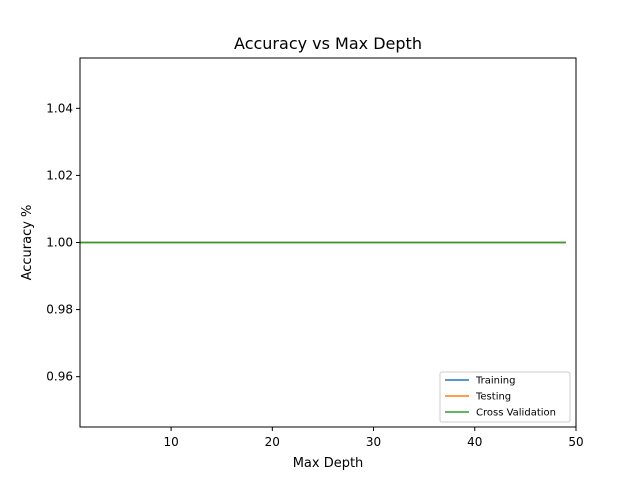 Image resolution: width=640 pixels, height=480 pixels. Describe the element at coordinates (575, 442) in the screenshot. I see `x-tick-label: 50` at that location.